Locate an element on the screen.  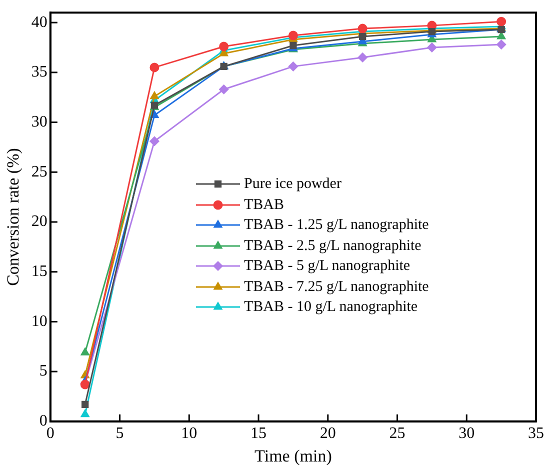
y-tick-label: 40 is located at coordinates (39, 22).